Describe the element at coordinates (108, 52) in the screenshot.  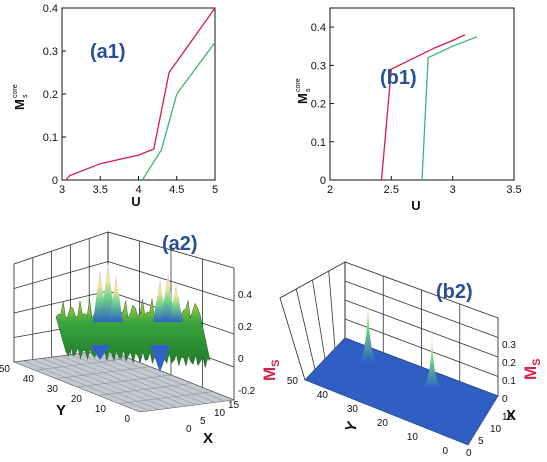
I see `panel-label-a1: (a1)` at that location.